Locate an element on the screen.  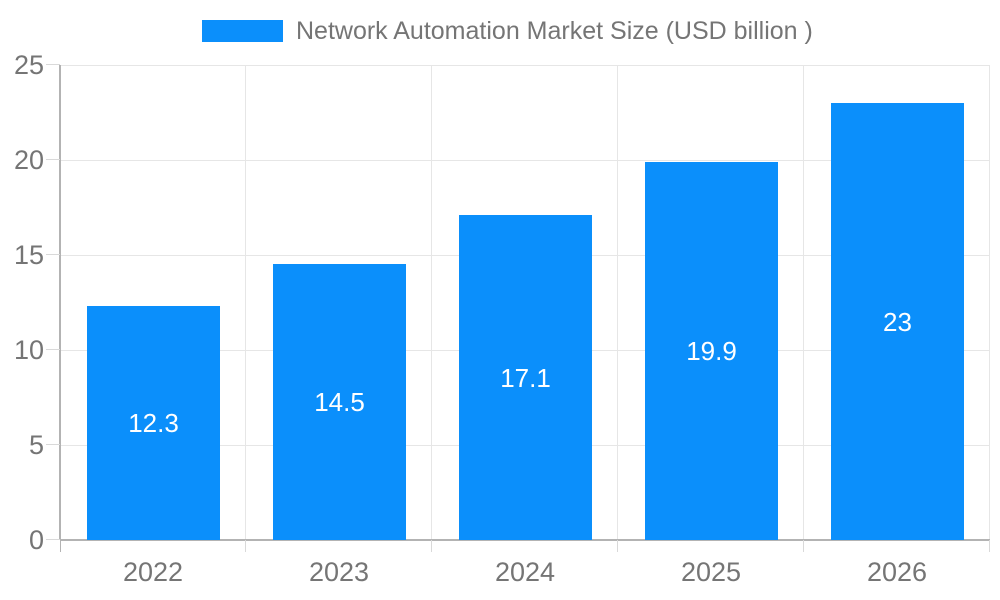
x-axis-tick-label: 2024 is located at coordinates (525, 572).